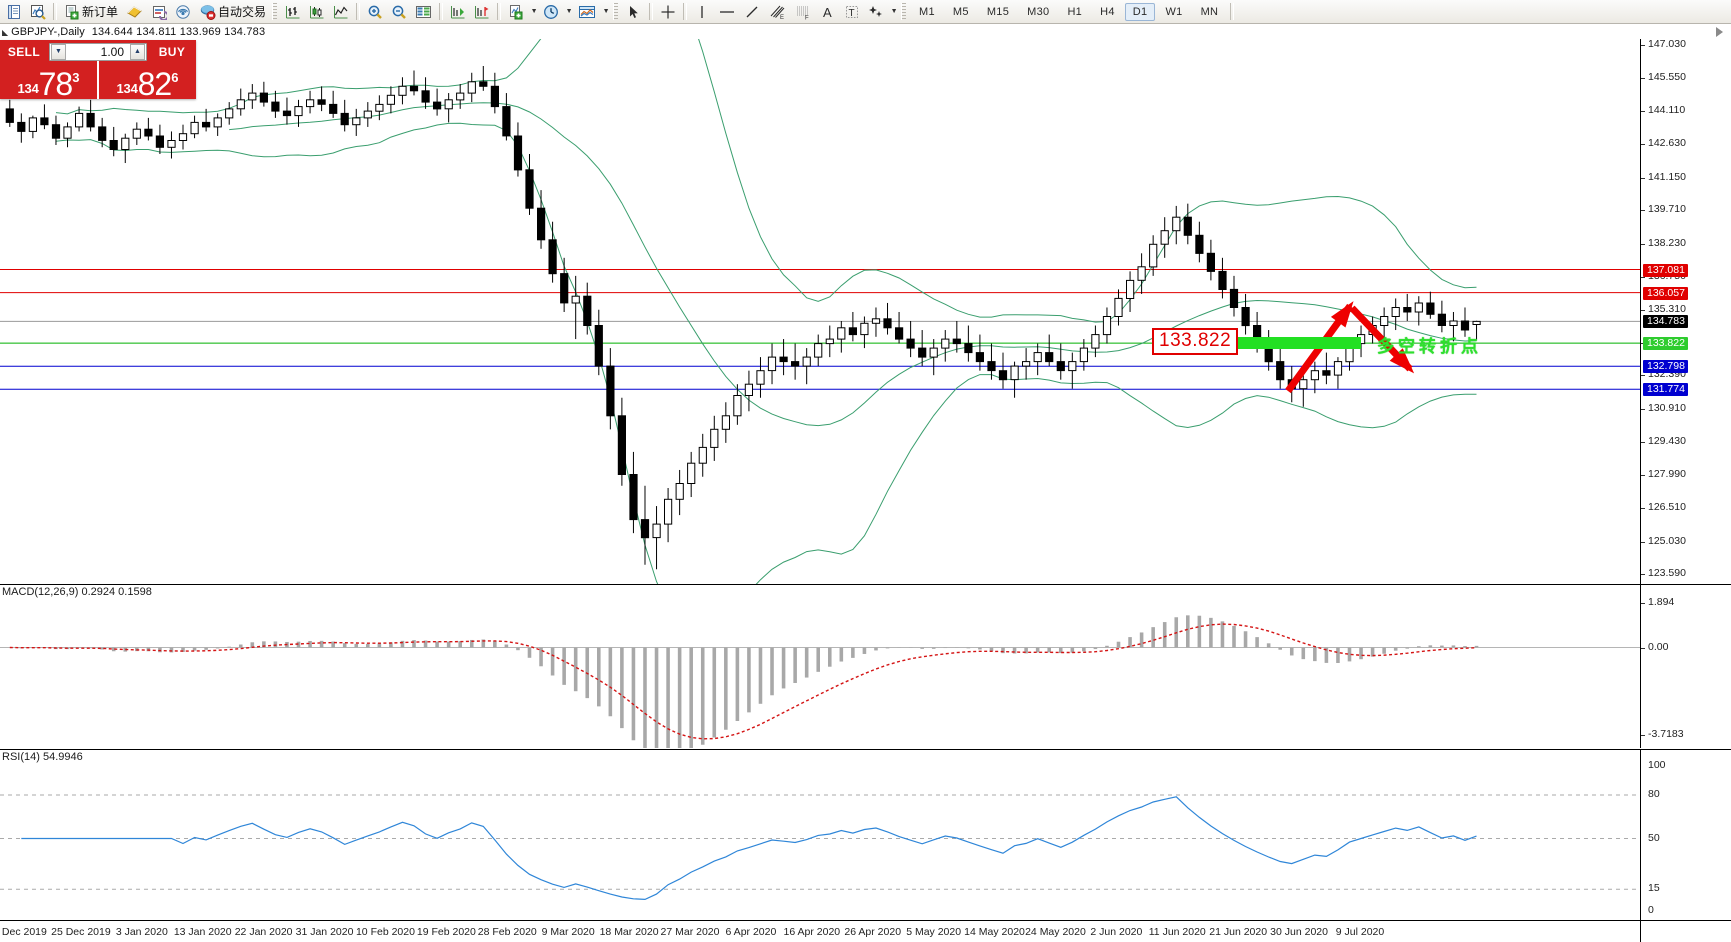 The image size is (1731, 942). I want to click on cursor-icon, so click(634, 11).